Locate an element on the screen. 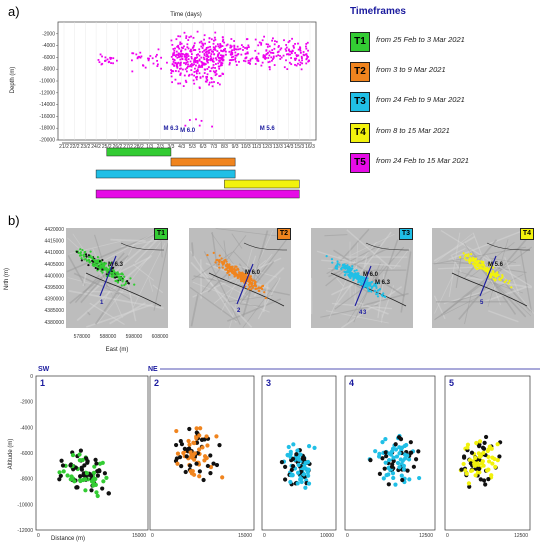  section-panel-3: 3 0 10000 is located at coordinates (299, 457).